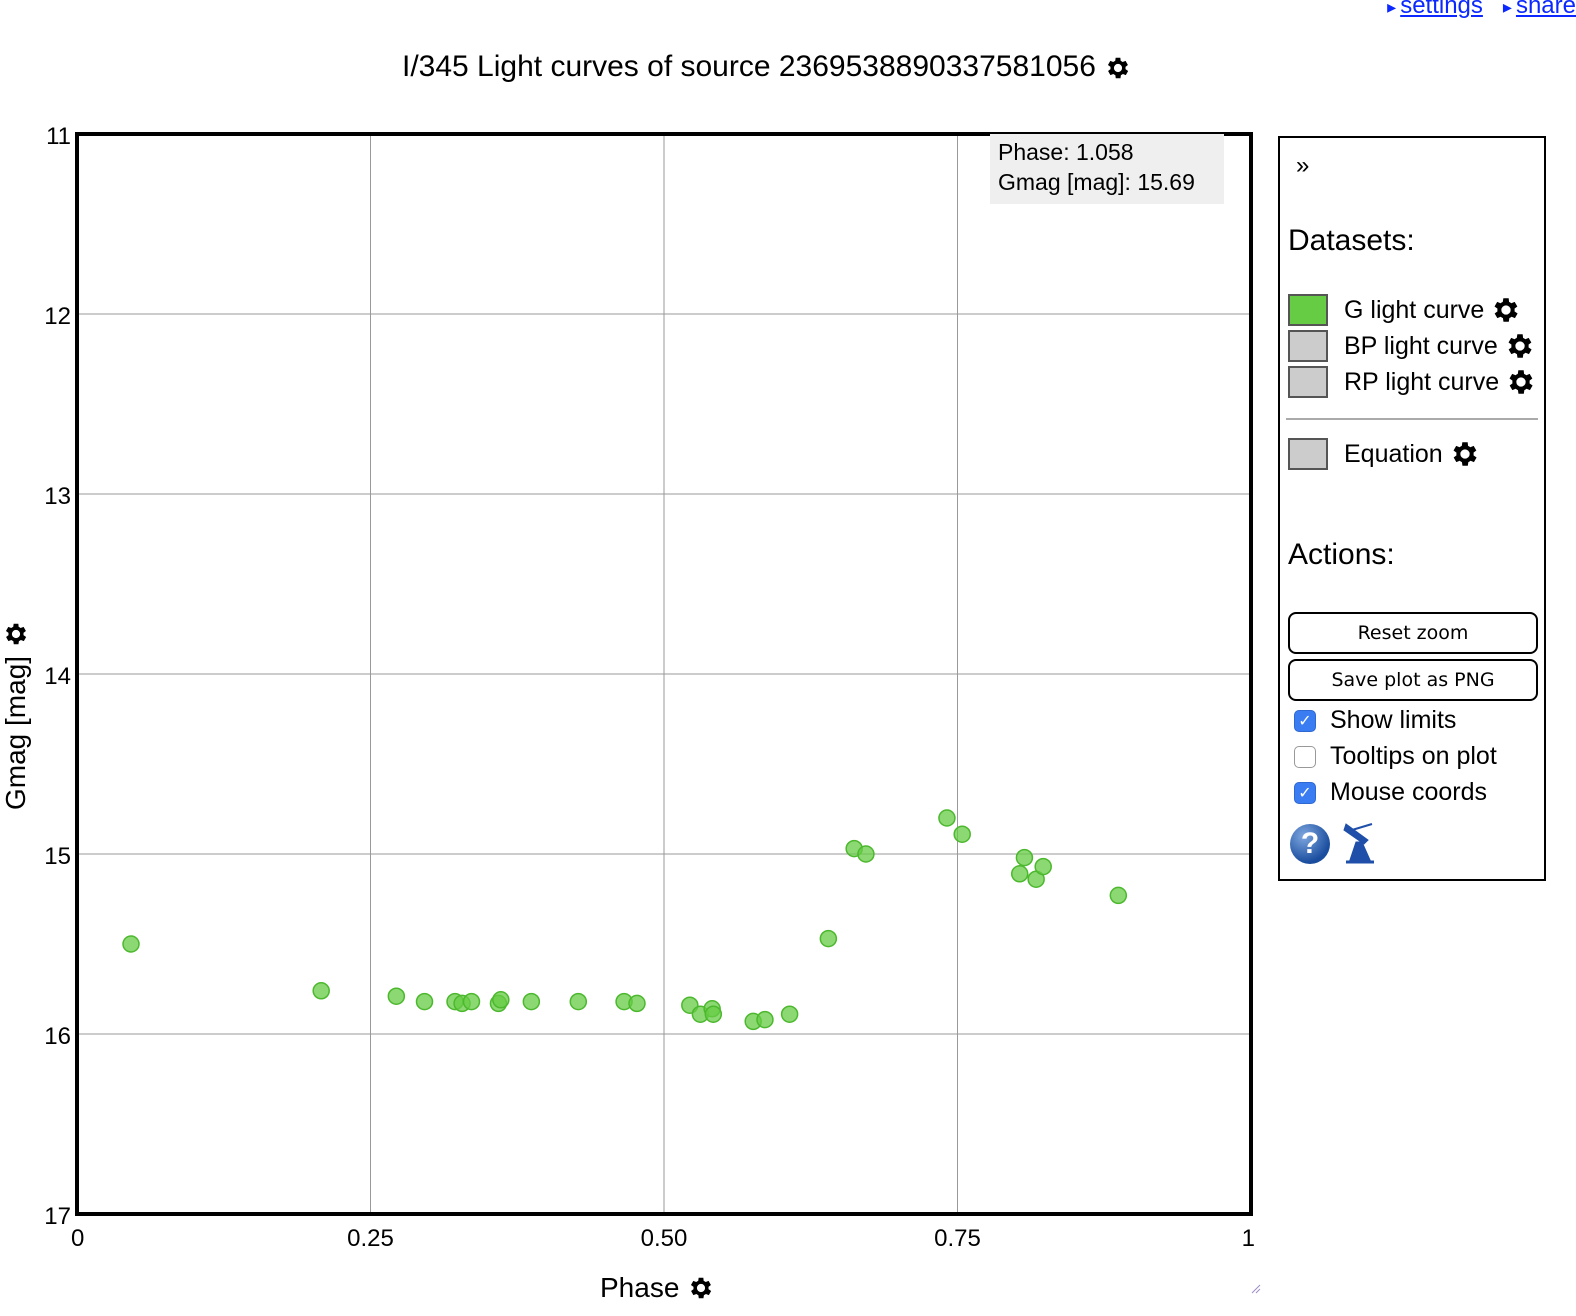 This screenshot has width=1576, height=1316. Describe the element at coordinates (1422, 381) in the screenshot. I see `dataset-label: RP light curve` at that location.